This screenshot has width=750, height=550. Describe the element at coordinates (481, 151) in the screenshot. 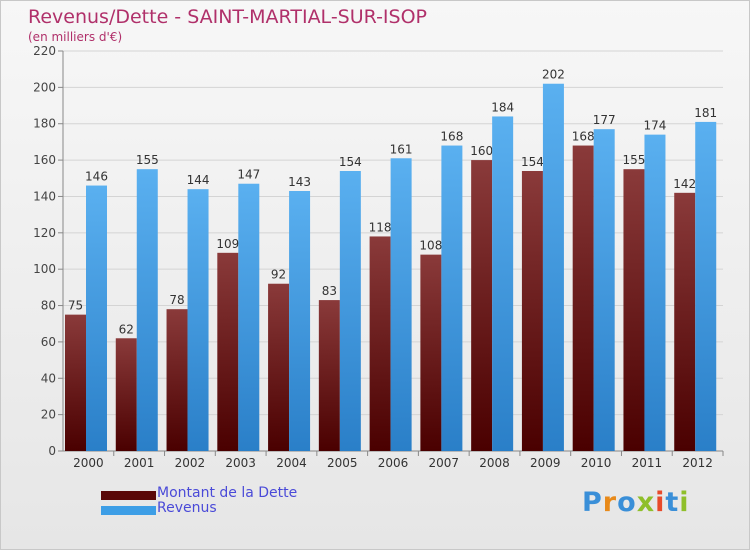

I see `data-label: 160` at that location.